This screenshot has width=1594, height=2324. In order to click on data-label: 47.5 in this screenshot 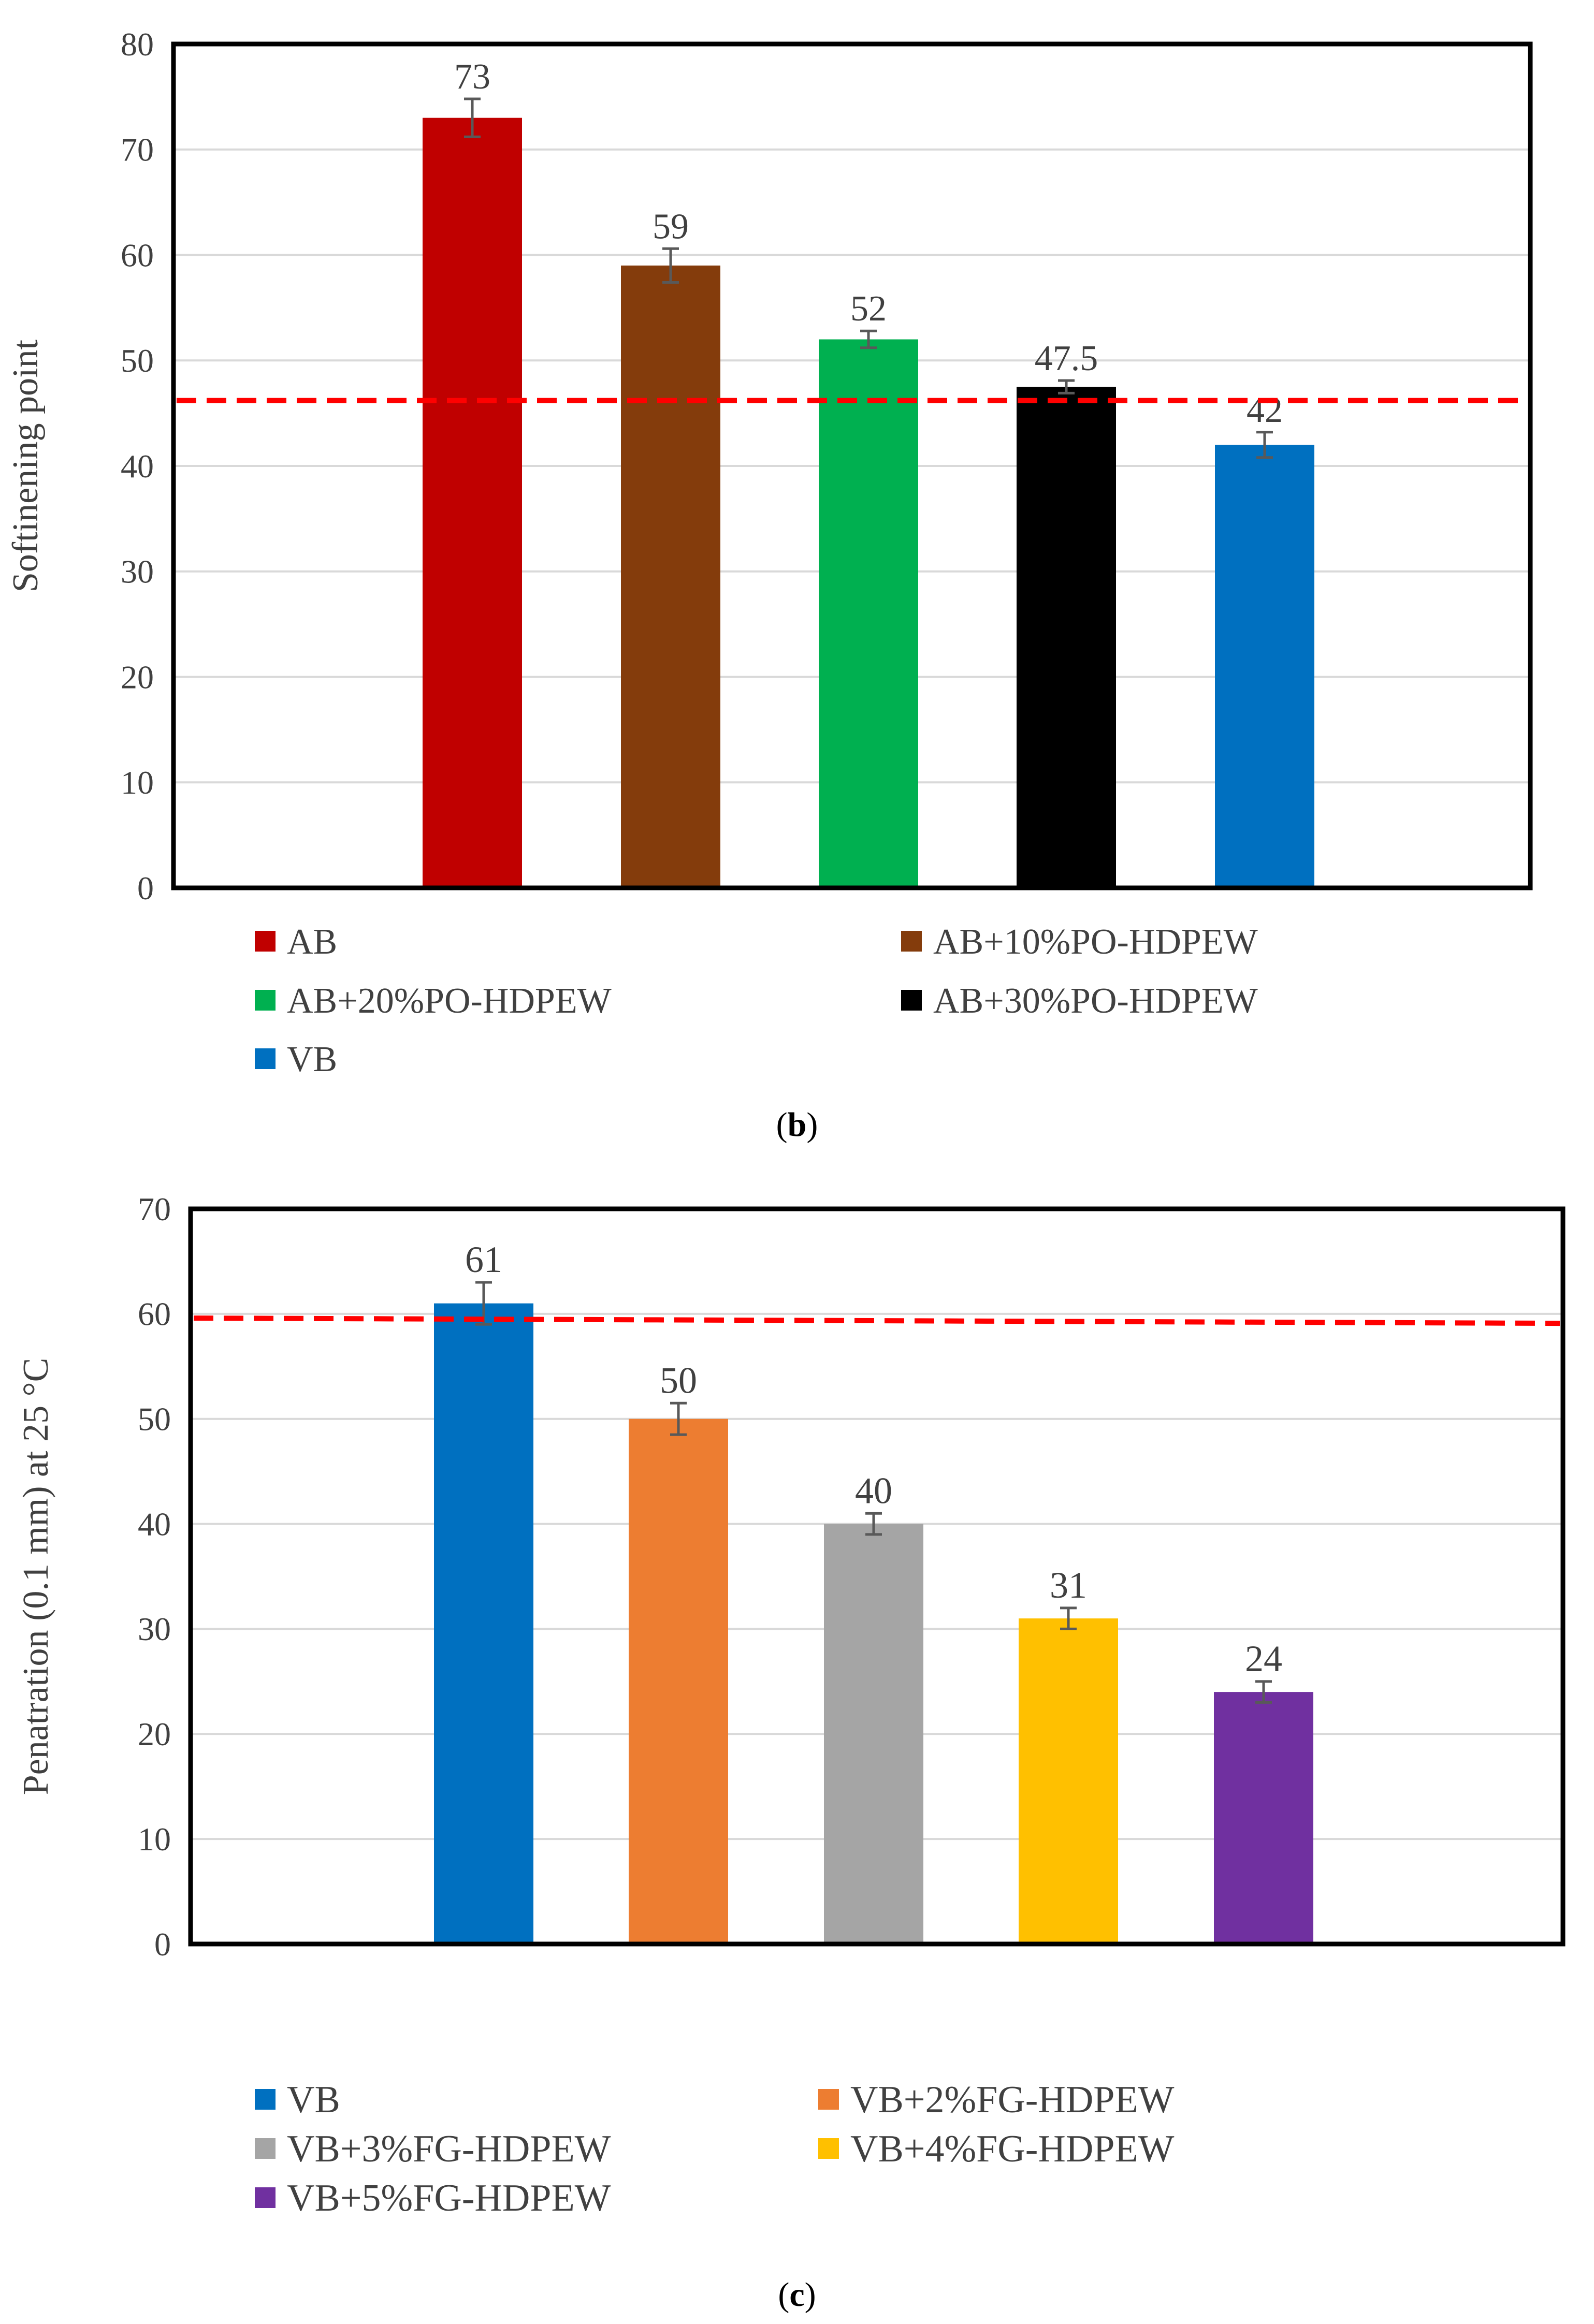, I will do `click(1066, 359)`.